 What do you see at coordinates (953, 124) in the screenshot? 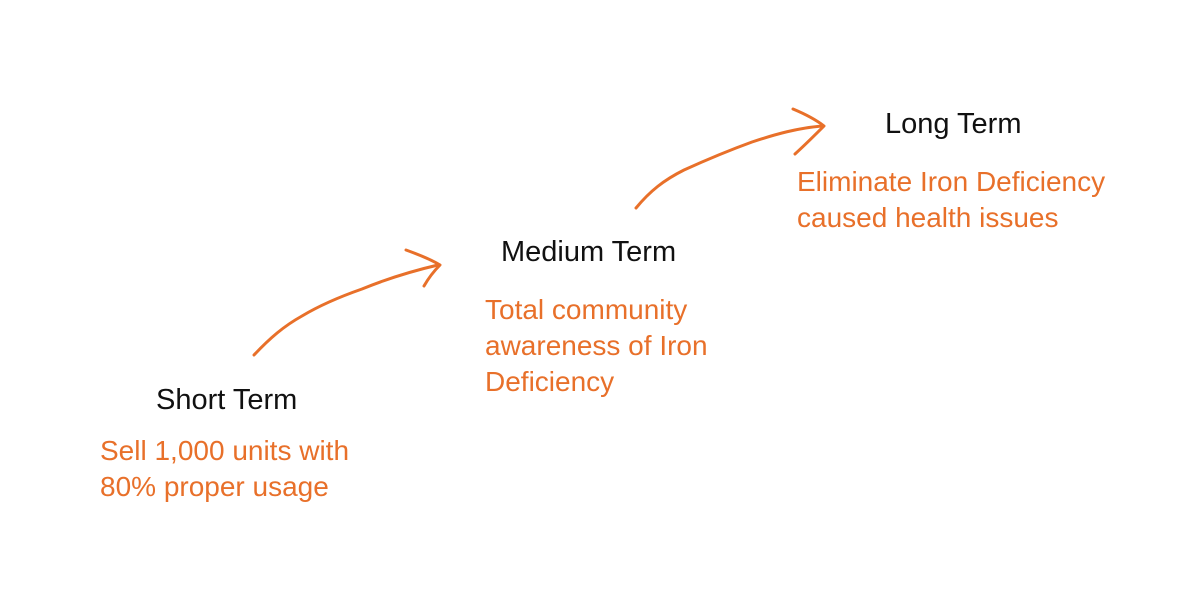
I see `stage-title-long-term: Long Term` at bounding box center [953, 124].